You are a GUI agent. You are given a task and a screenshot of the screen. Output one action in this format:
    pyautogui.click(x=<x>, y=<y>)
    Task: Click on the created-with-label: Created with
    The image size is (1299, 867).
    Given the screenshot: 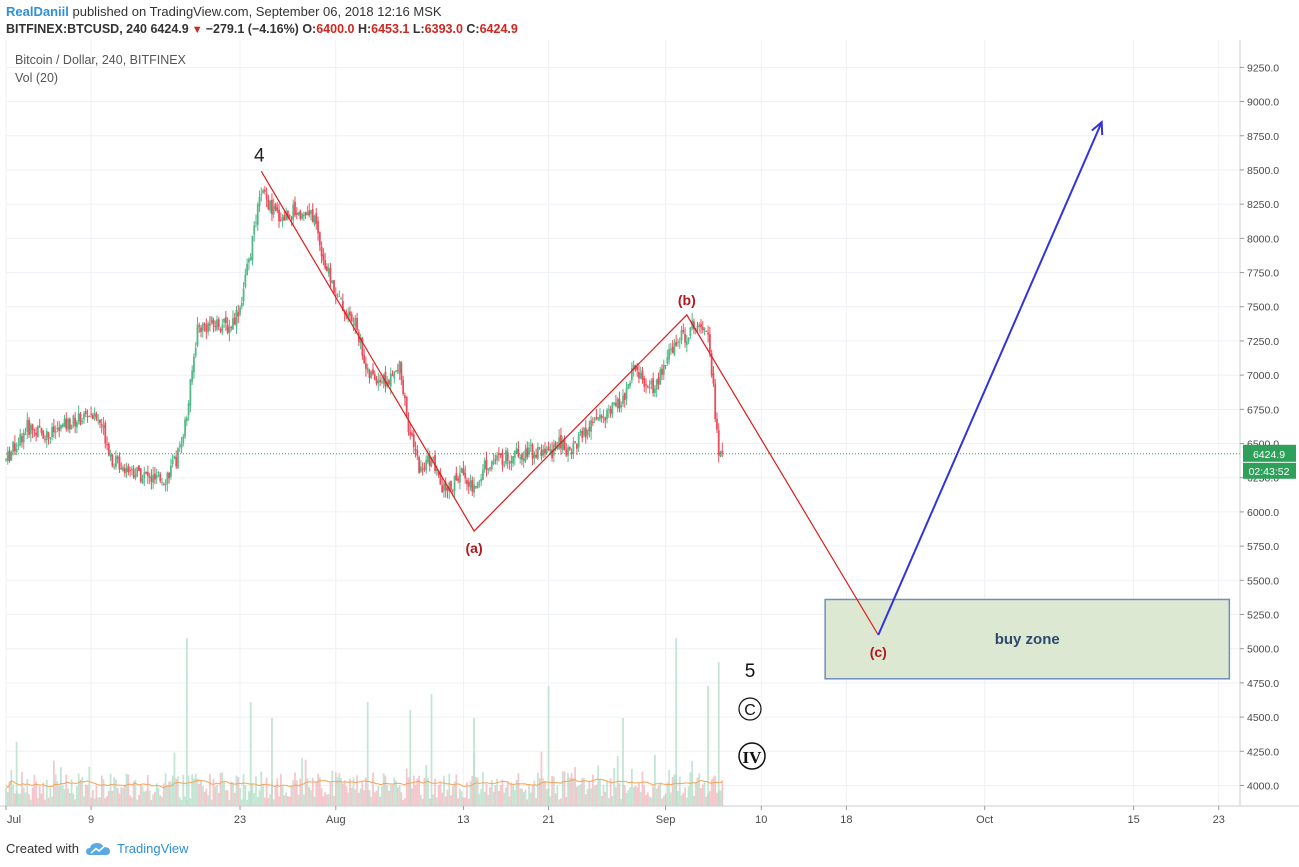 What is the action you would take?
    pyautogui.click(x=42, y=848)
    